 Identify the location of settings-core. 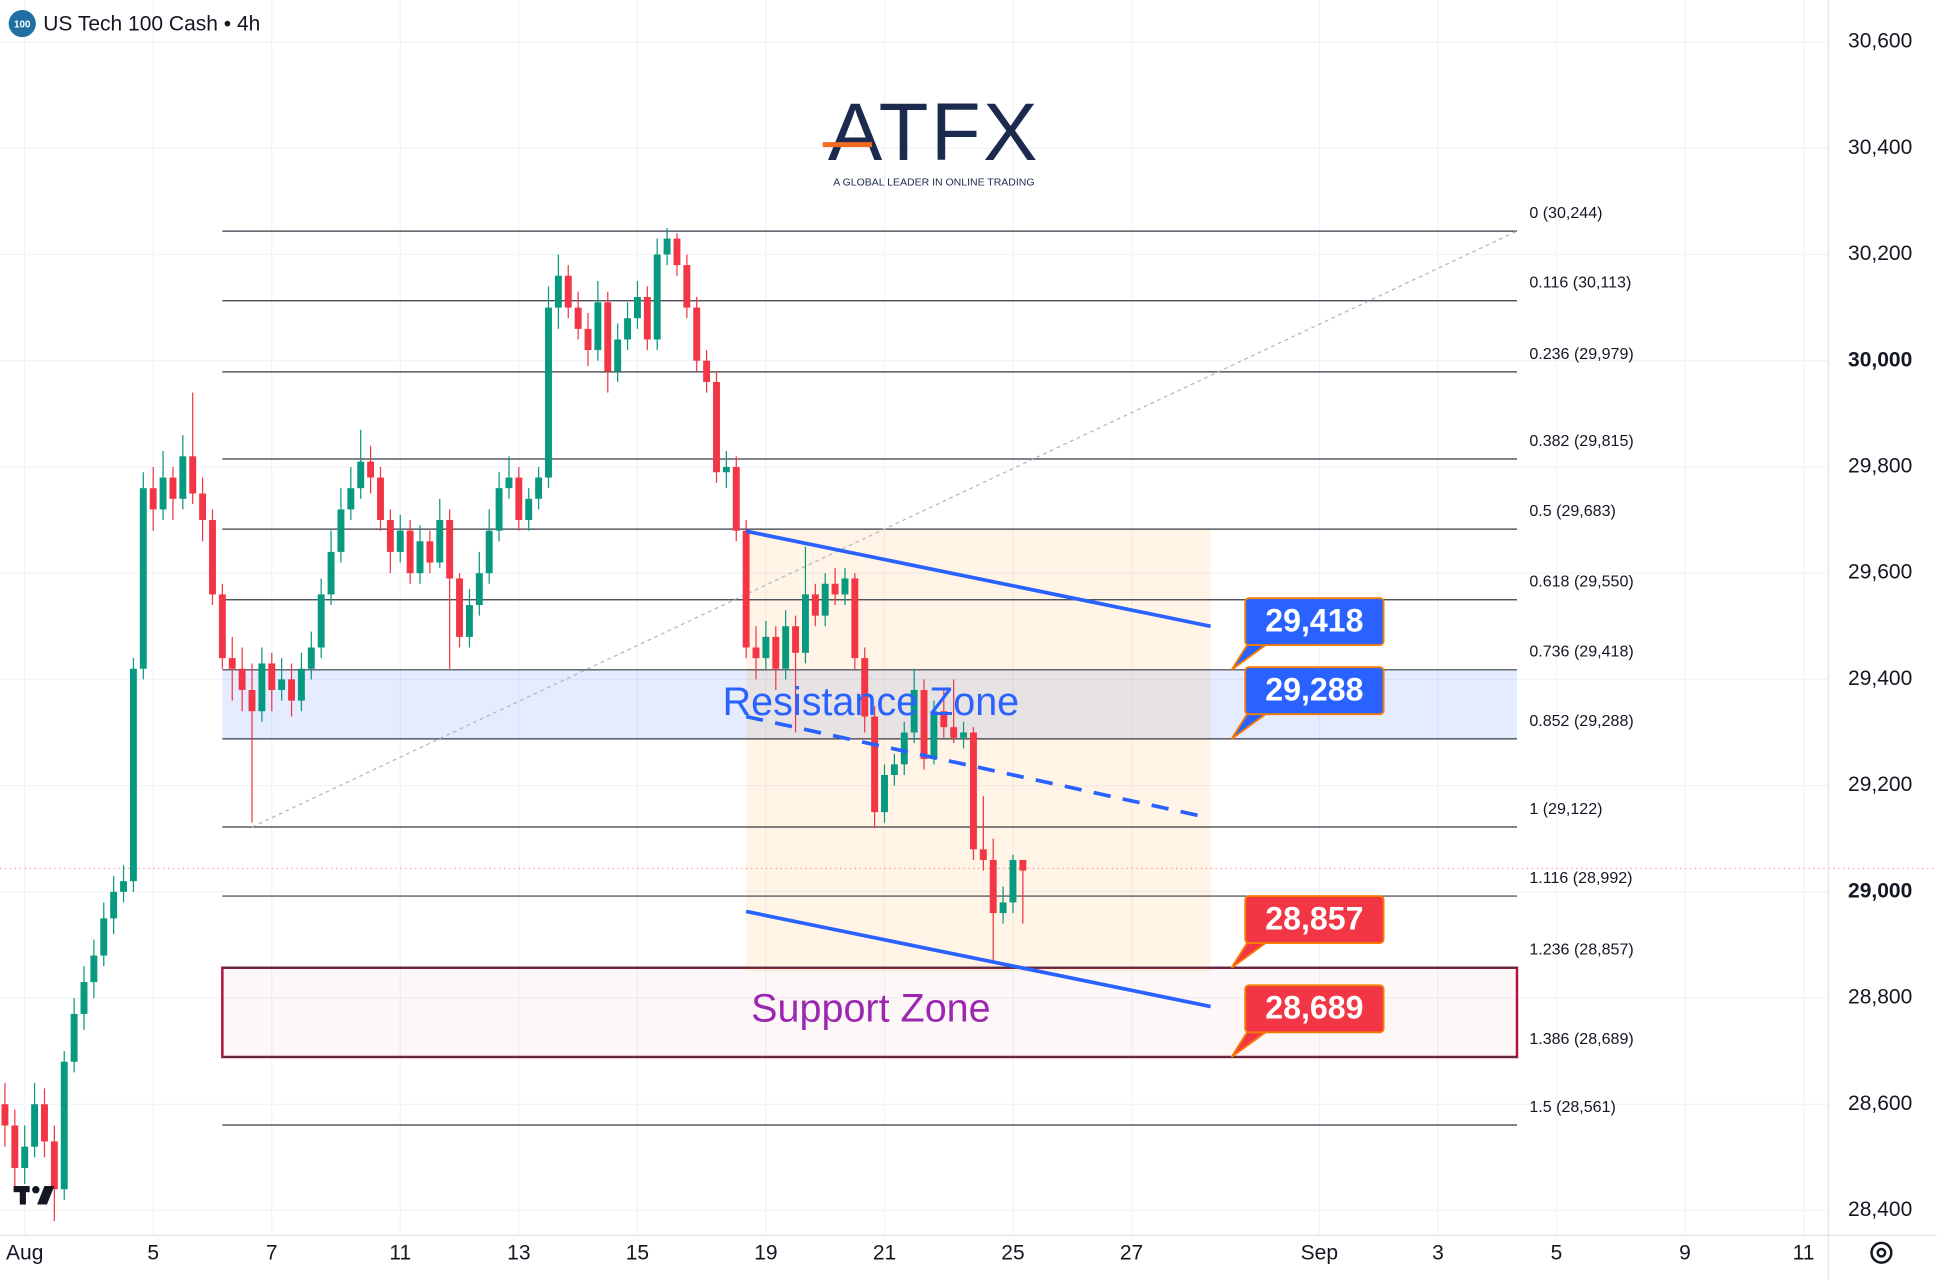
(1881, 1252).